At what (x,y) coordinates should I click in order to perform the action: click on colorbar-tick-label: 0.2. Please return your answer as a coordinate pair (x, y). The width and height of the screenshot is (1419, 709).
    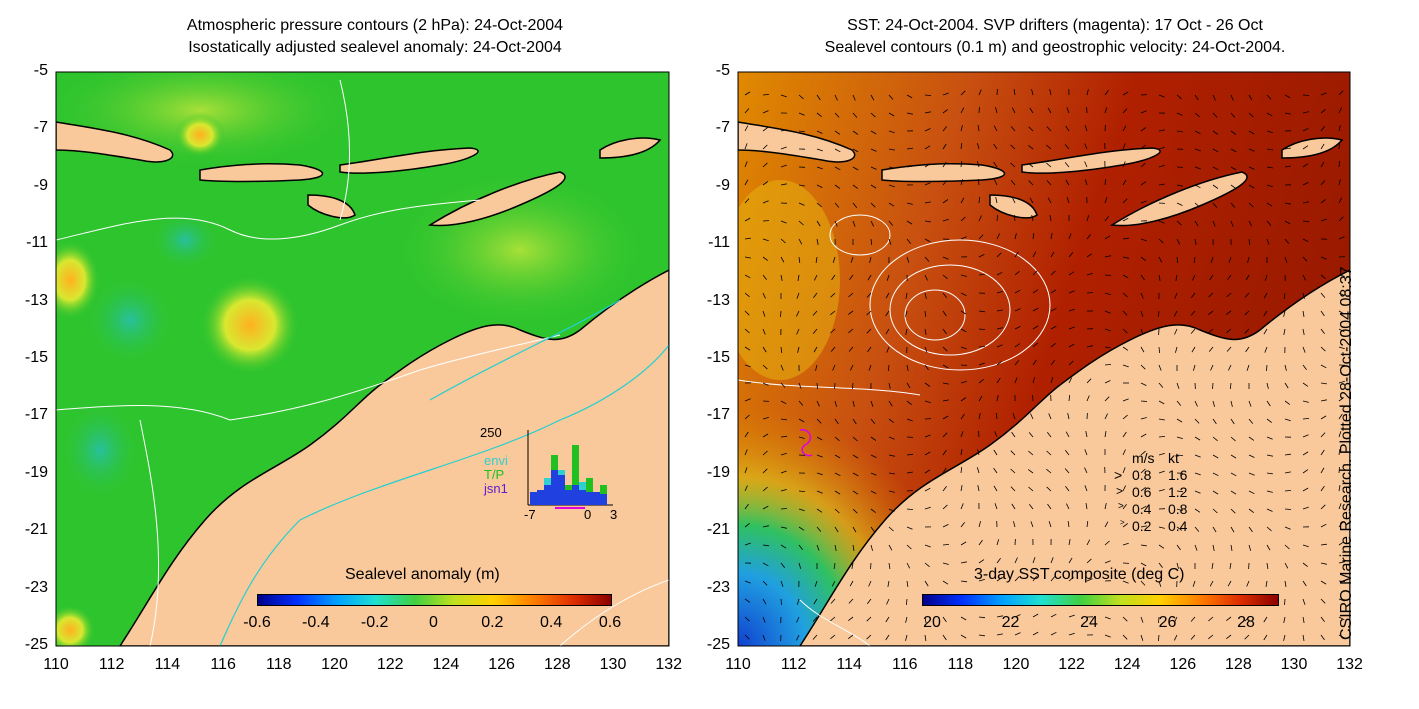
    Looking at the image, I should click on (492, 622).